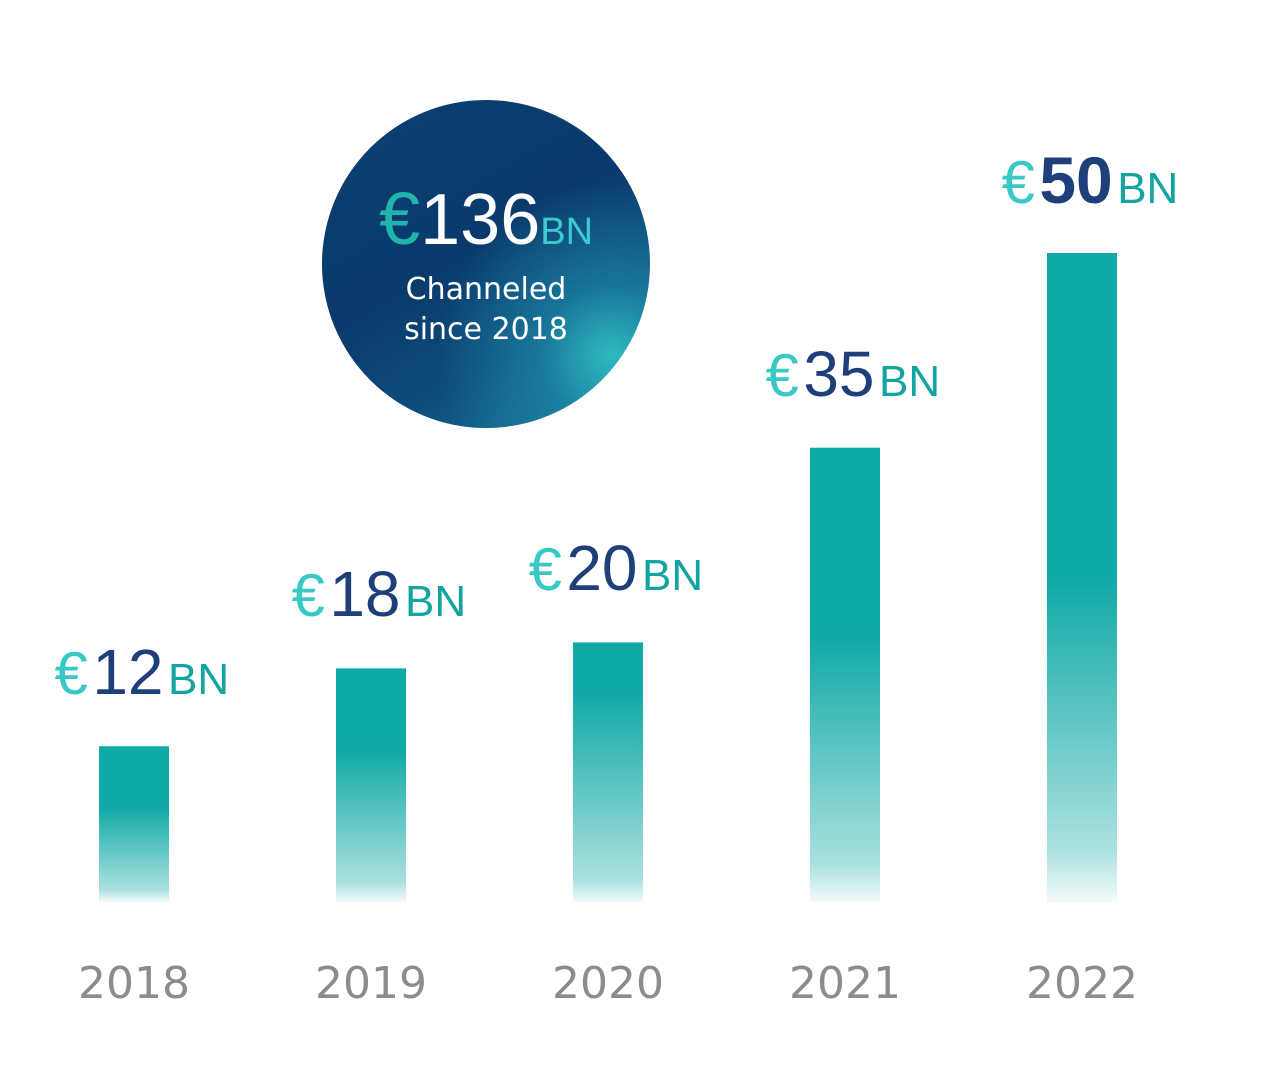 The image size is (1273, 1089). What do you see at coordinates (1082, 577) in the screenshot?
I see `bar-2022` at bounding box center [1082, 577].